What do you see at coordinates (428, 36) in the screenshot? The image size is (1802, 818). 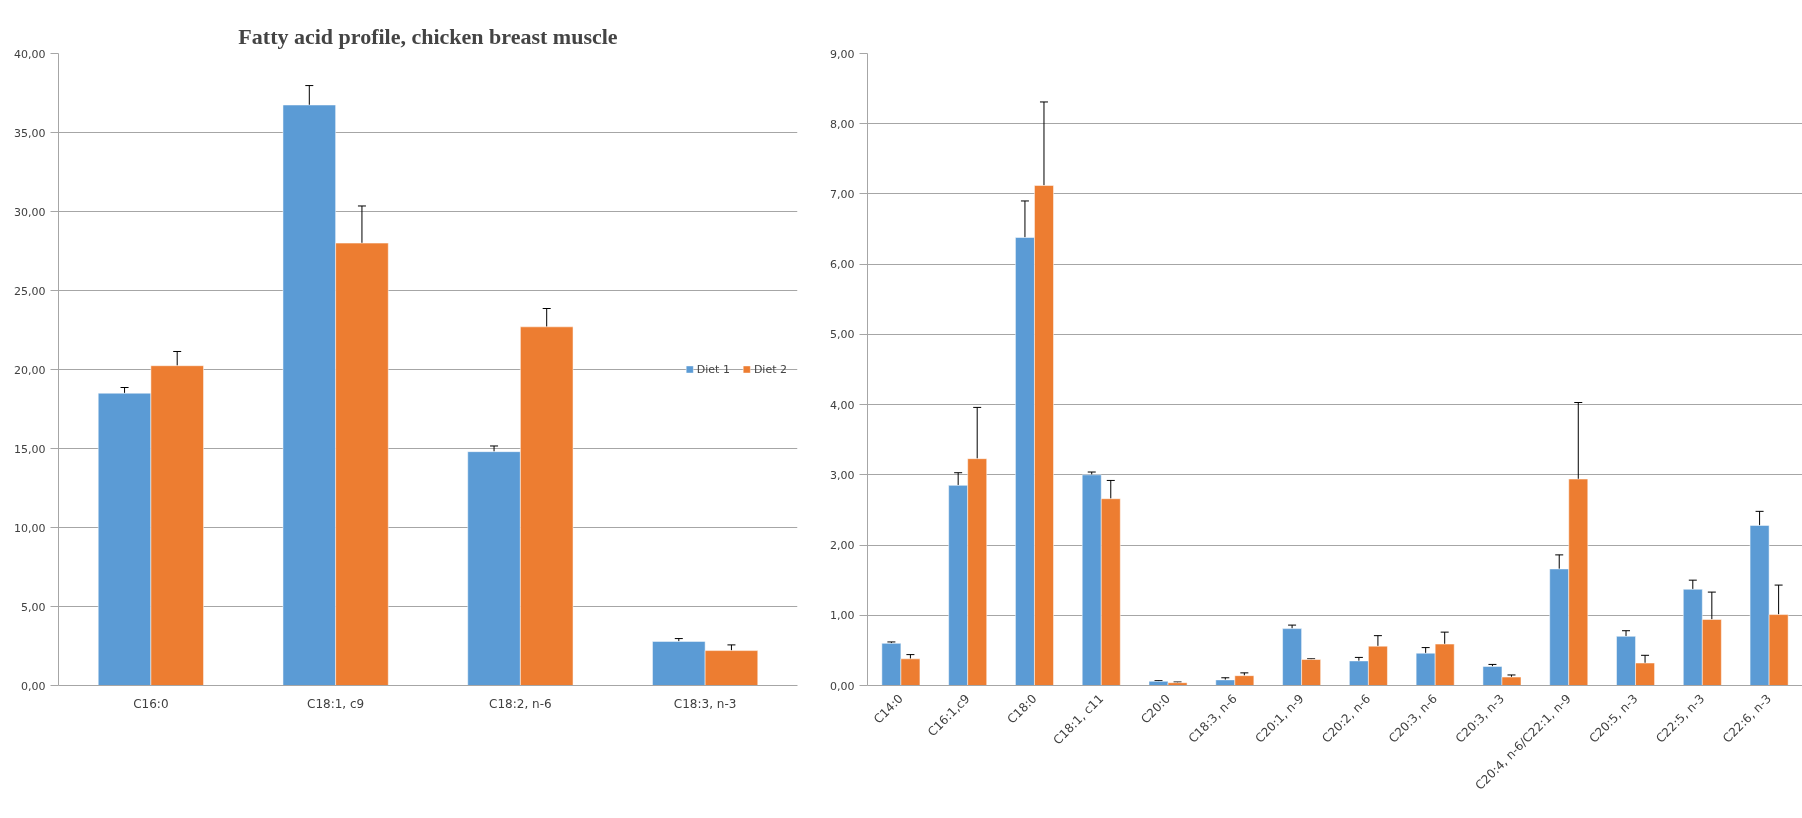 I see `chart-title: Fatty acid profile, chicken breast muscle` at bounding box center [428, 36].